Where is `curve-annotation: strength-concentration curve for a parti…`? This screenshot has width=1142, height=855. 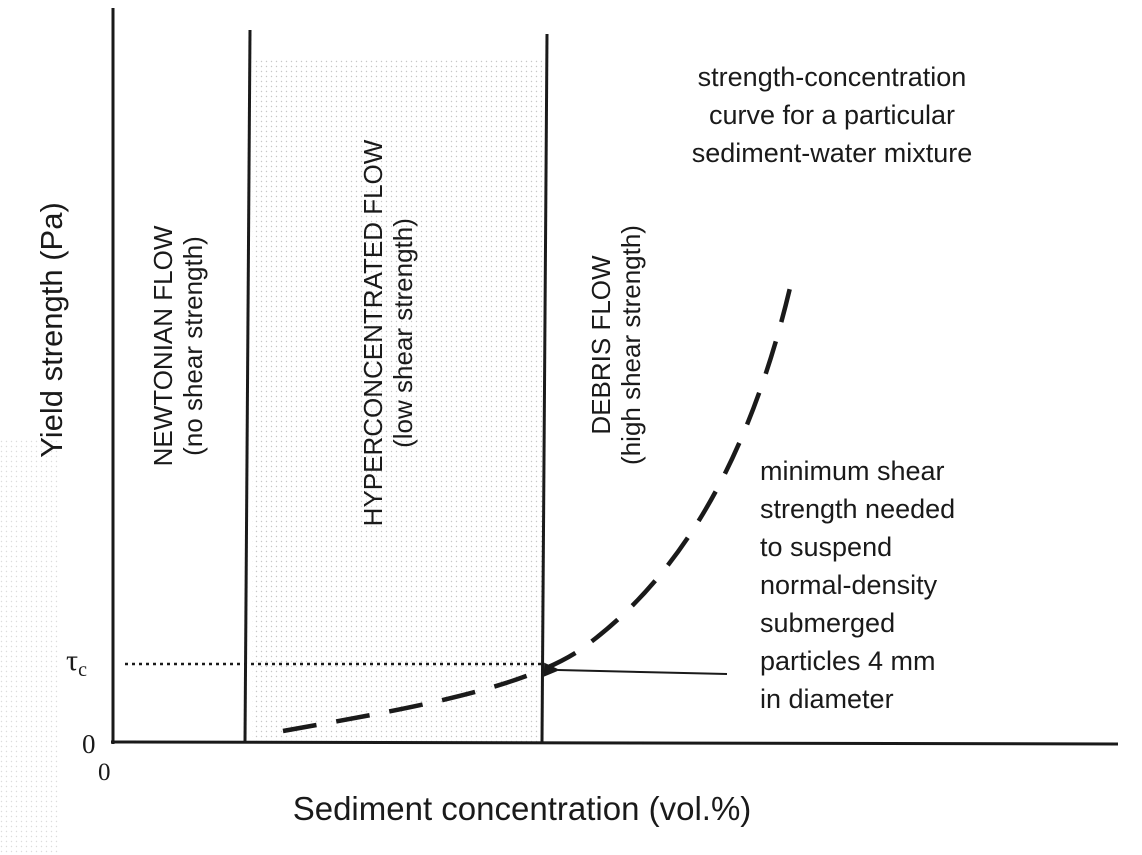 curve-annotation: strength-concentration curve for a parti… is located at coordinates (832, 115).